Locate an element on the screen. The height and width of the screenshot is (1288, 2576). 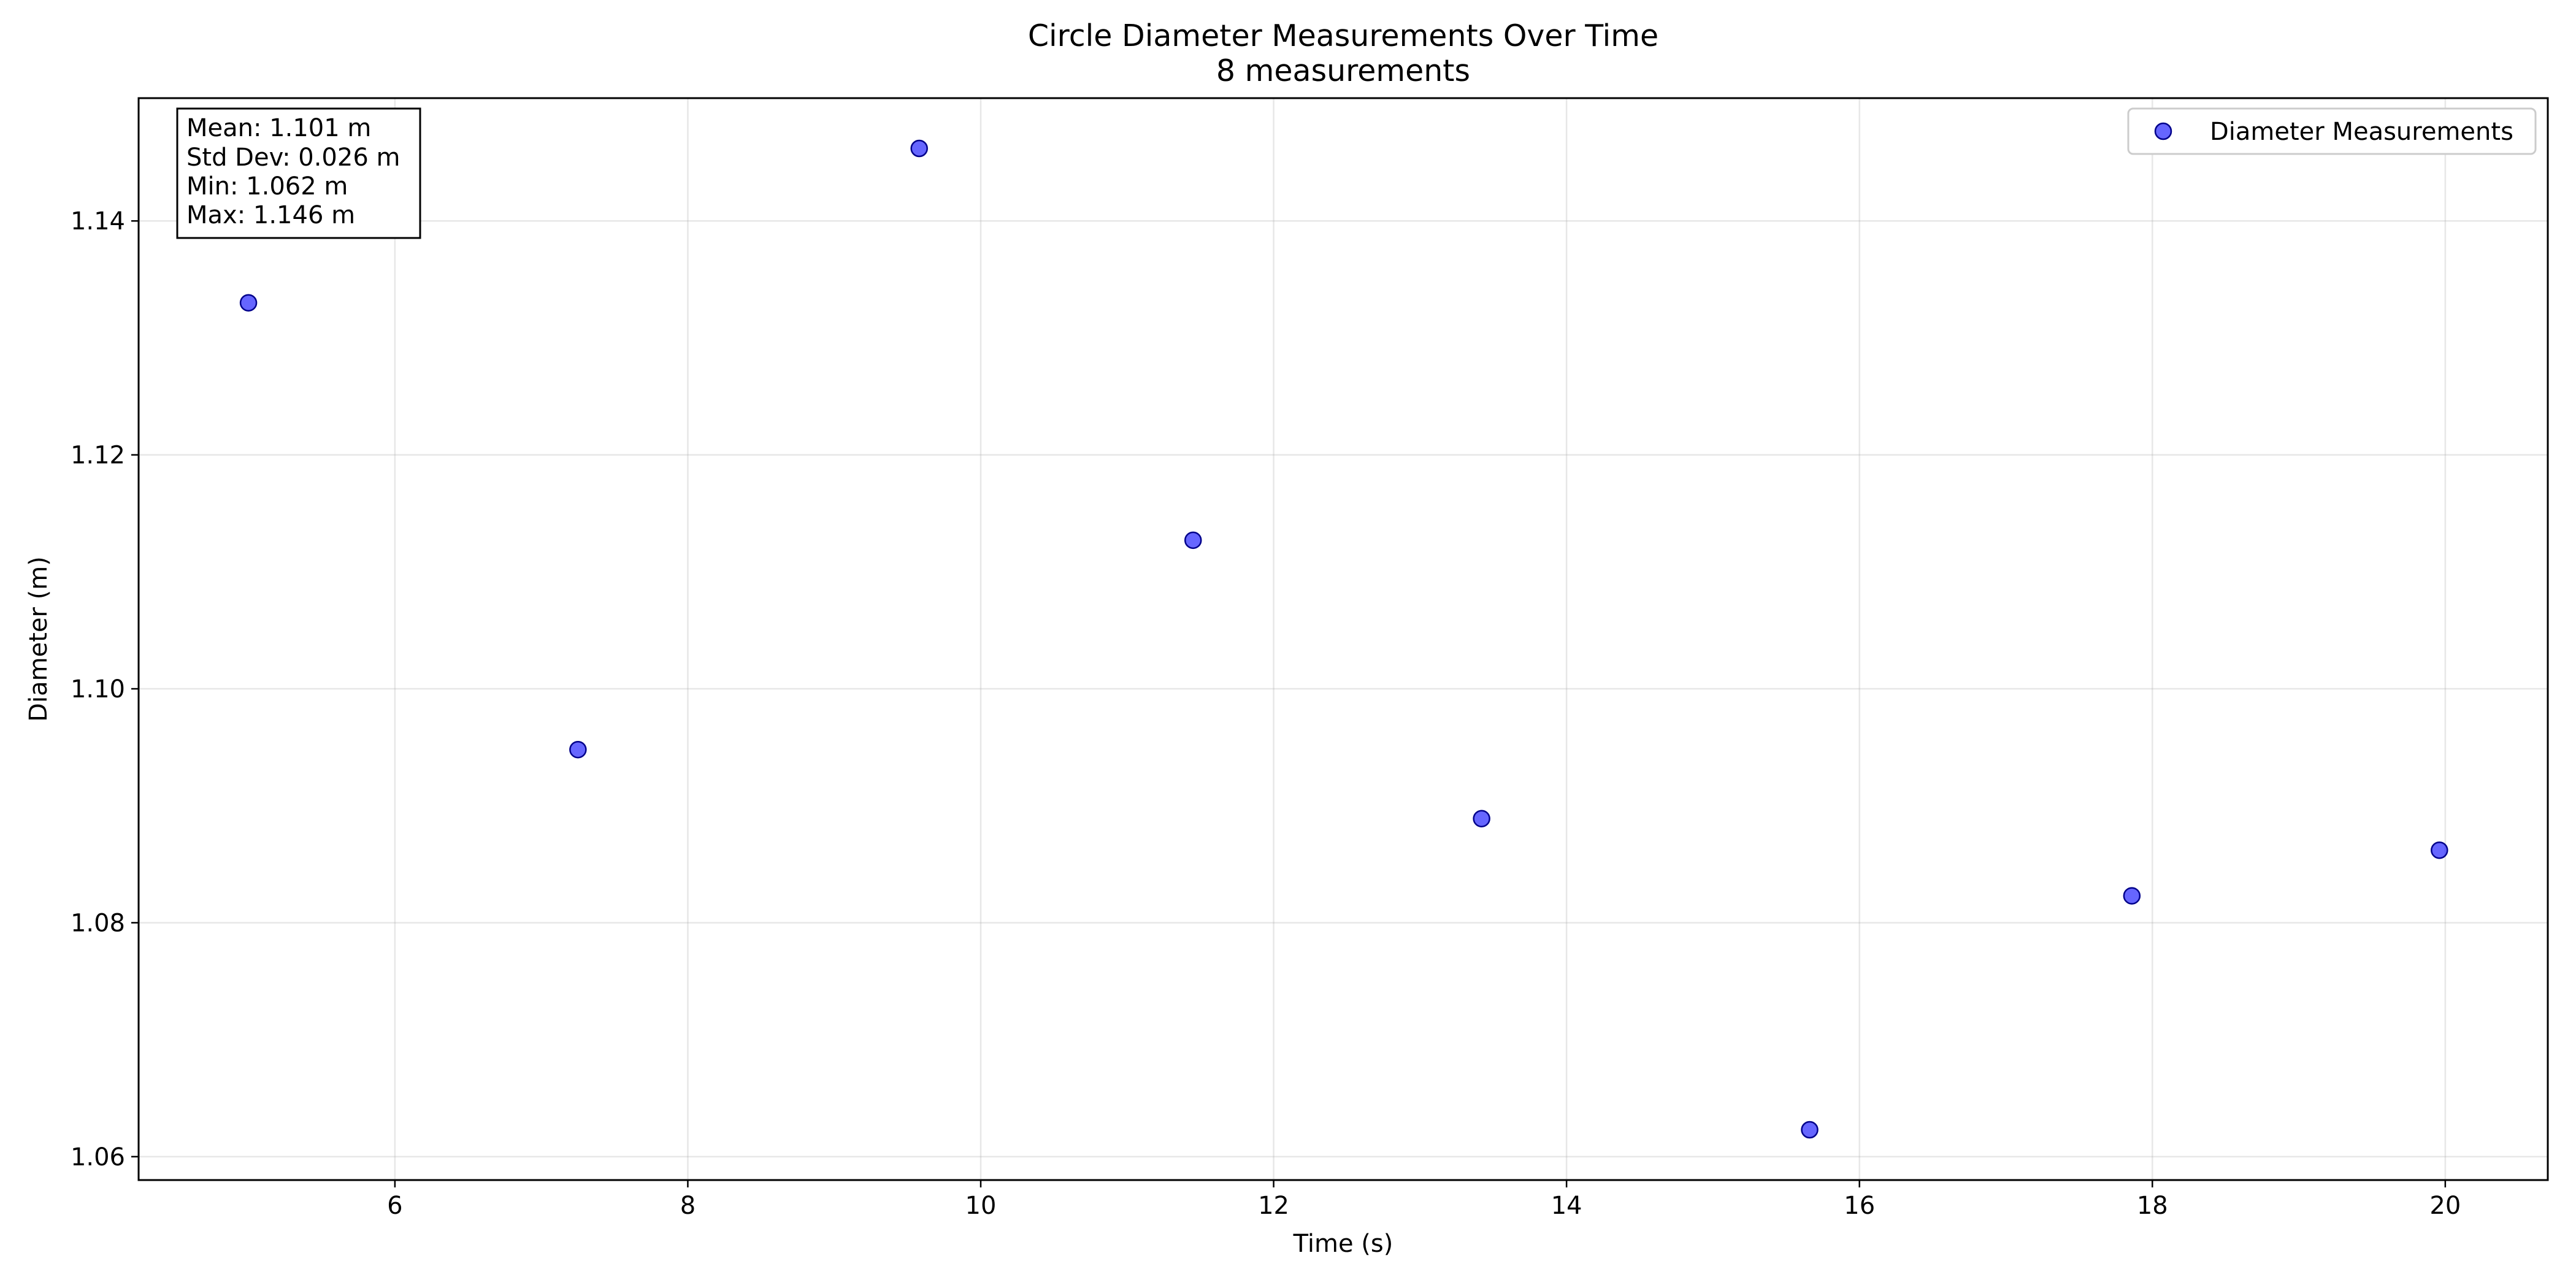
legend-marker-icon is located at coordinates (2163, 131).